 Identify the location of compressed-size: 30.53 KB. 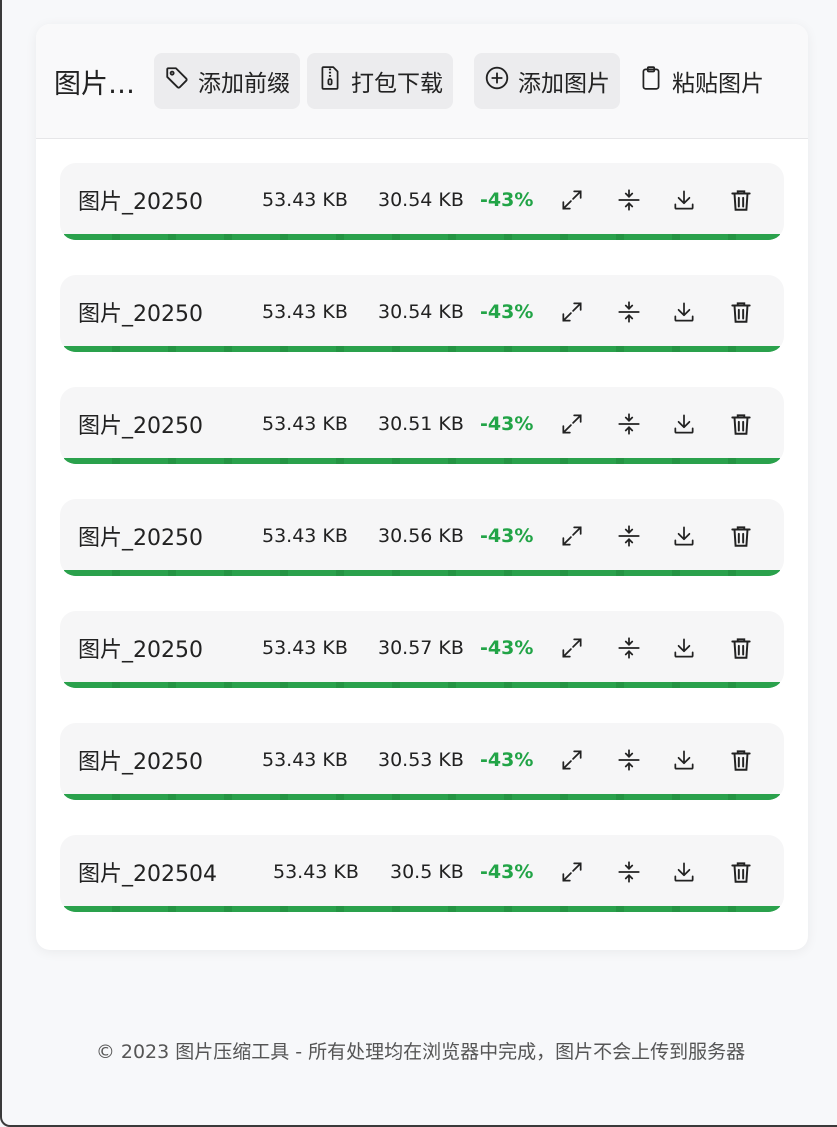
(421, 760).